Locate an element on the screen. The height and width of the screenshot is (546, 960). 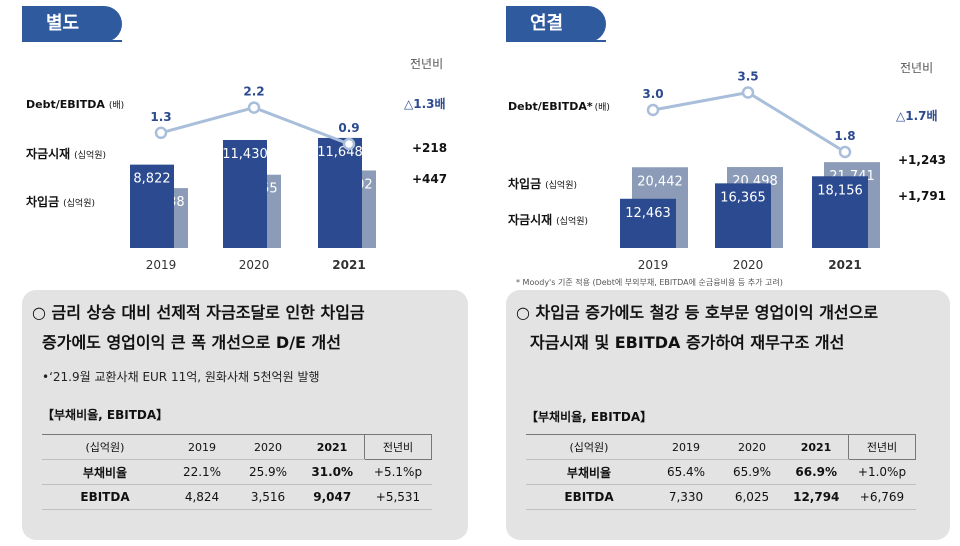
cell: 9,047 is located at coordinates (332, 497).